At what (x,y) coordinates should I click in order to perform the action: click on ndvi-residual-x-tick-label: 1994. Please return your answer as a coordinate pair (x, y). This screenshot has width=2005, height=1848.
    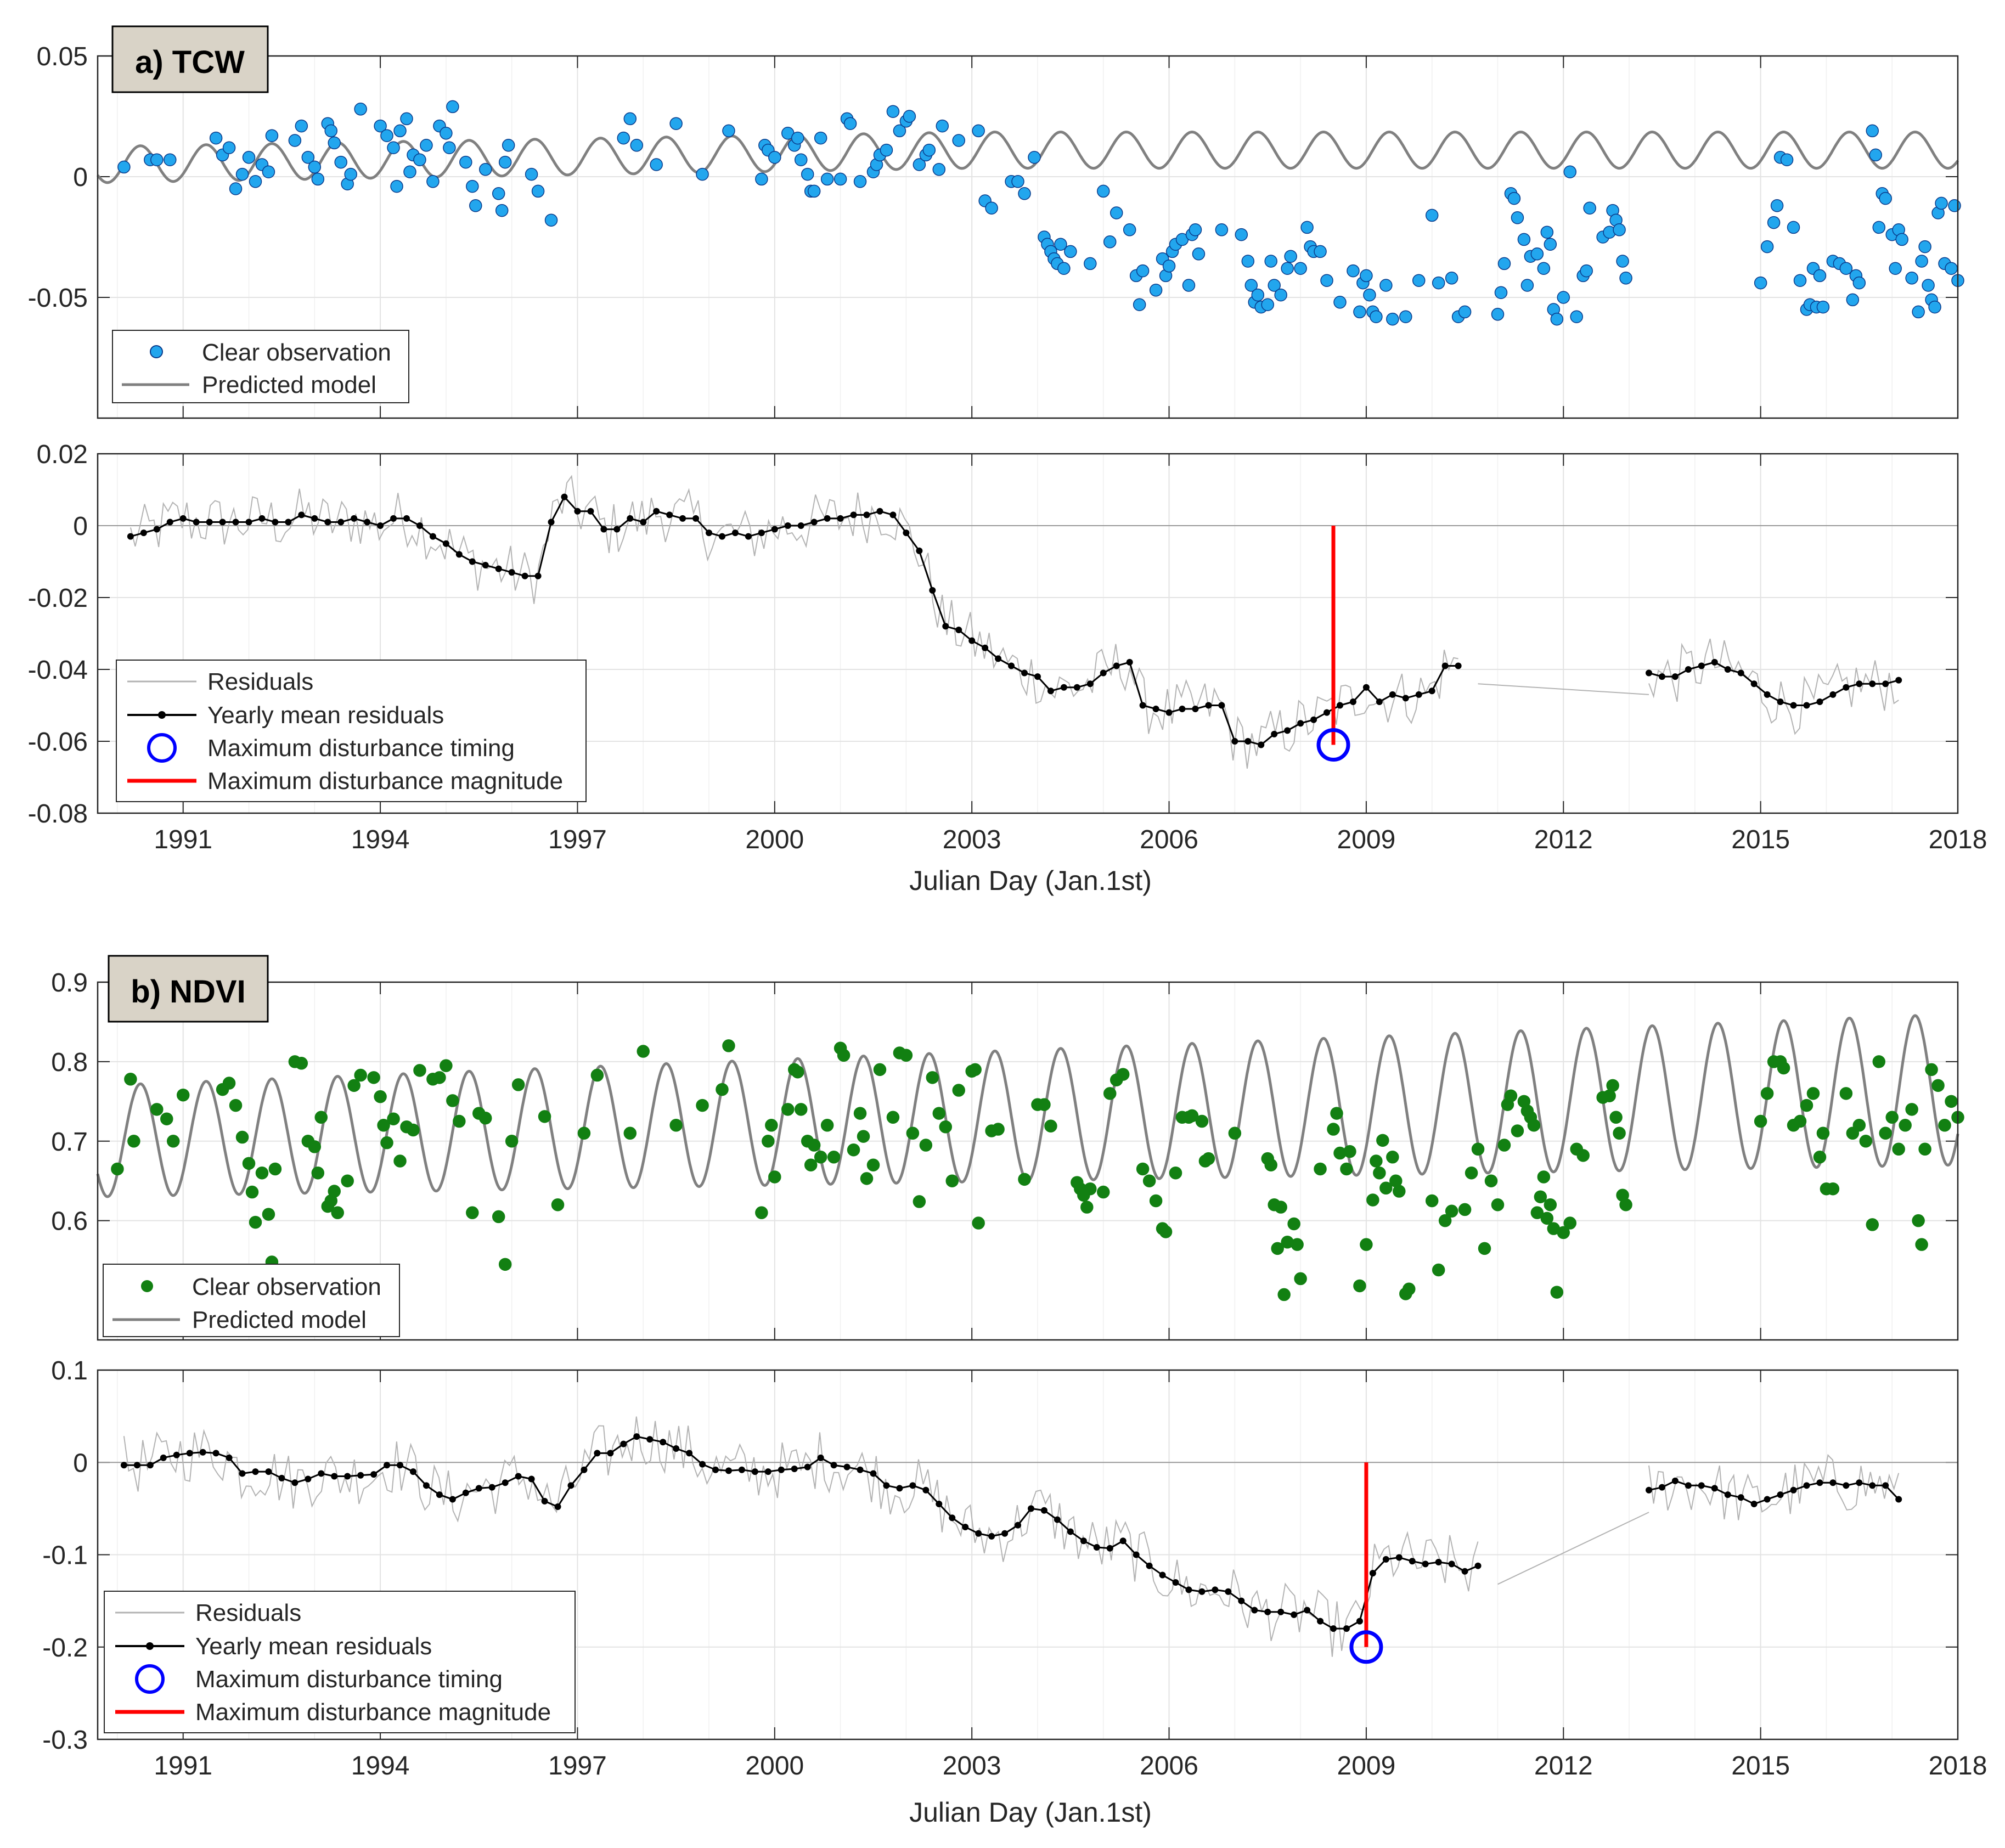
    Looking at the image, I should click on (380, 1766).